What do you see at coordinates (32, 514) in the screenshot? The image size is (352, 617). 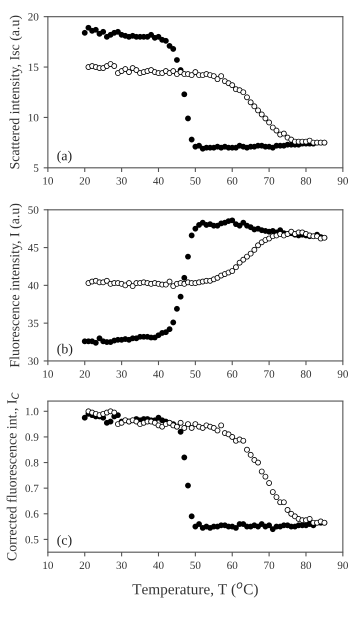 I see `y-tick-label: 0.6` at bounding box center [32, 514].